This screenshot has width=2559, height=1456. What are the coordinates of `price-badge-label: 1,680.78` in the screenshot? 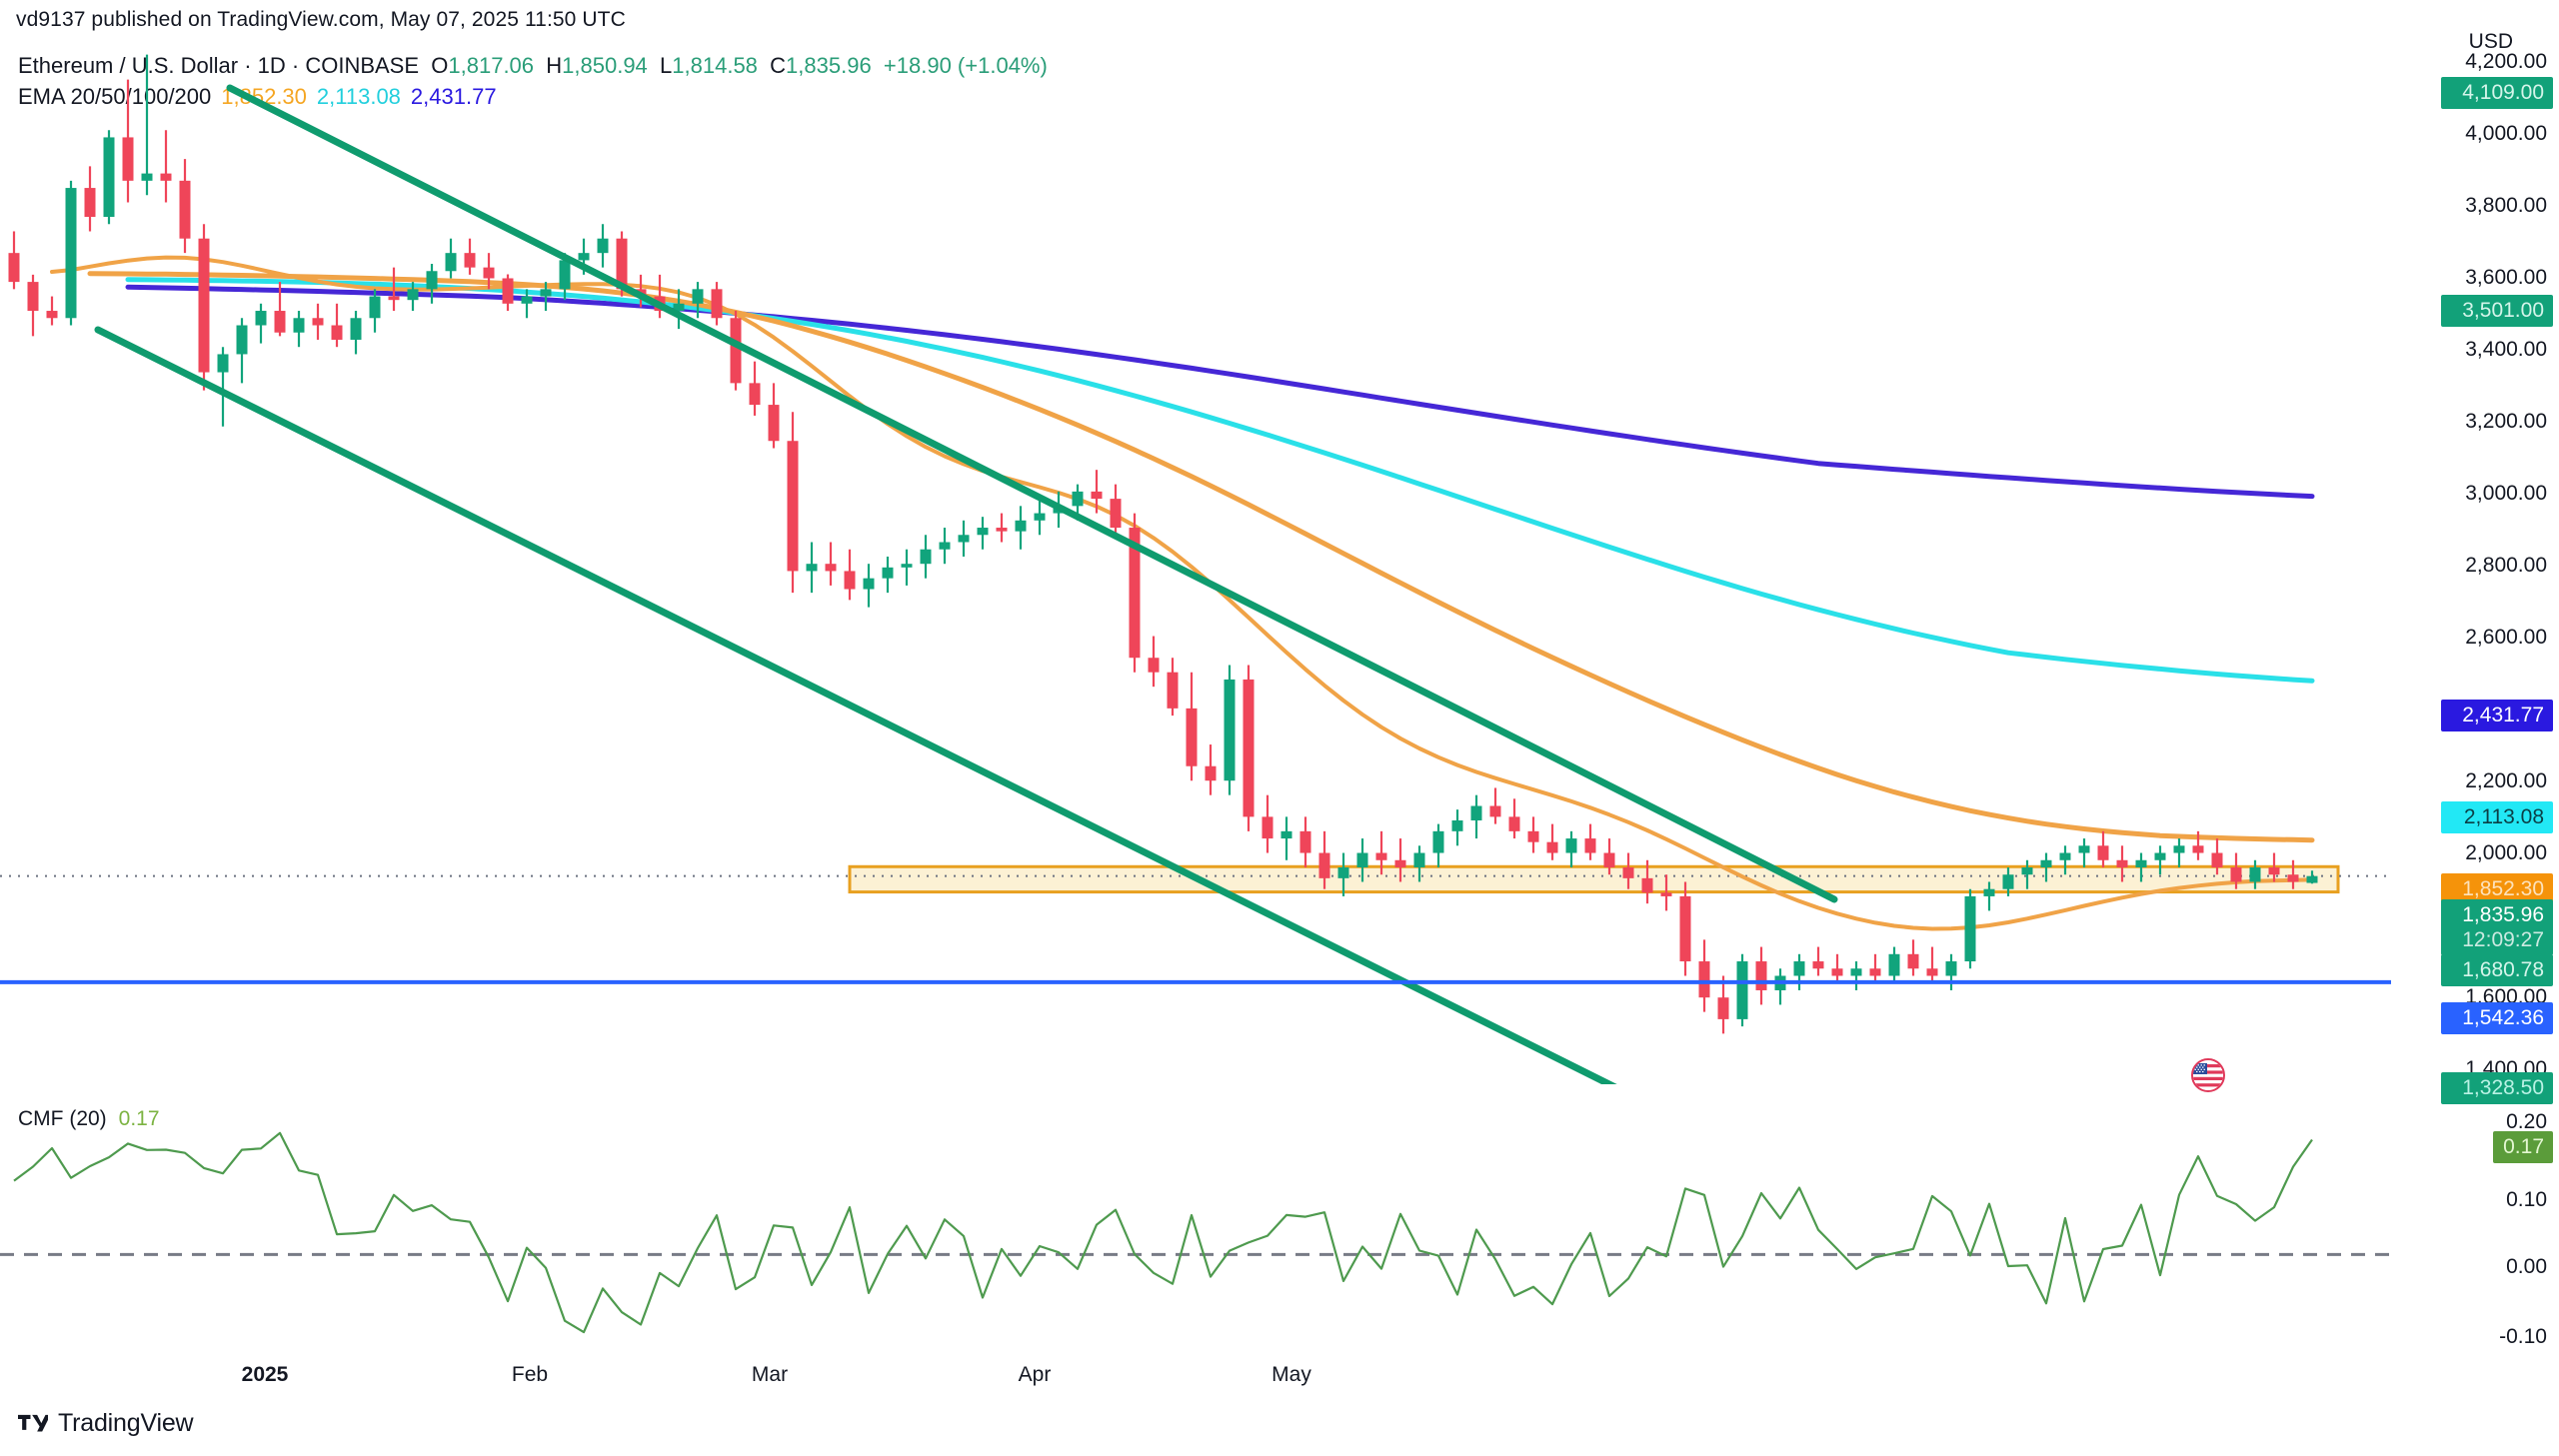 It's located at (2503, 969).